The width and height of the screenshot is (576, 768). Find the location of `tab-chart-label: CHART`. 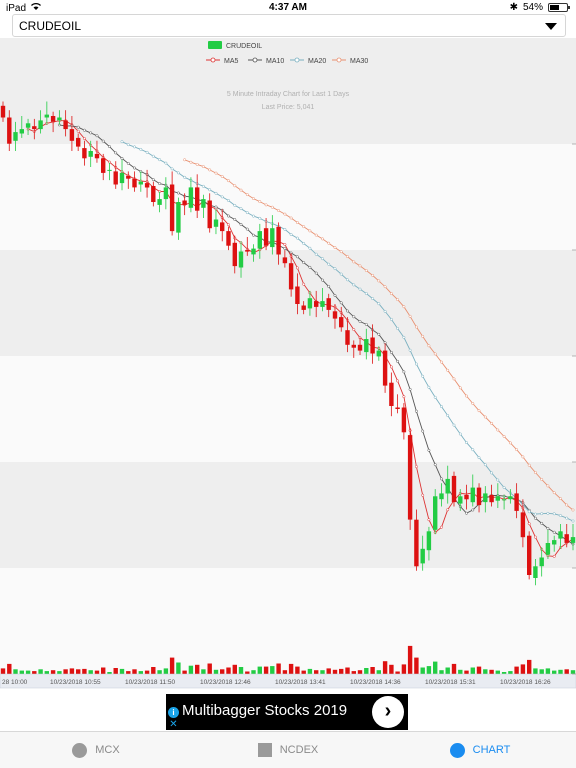

tab-chart-label: CHART is located at coordinates (491, 750).